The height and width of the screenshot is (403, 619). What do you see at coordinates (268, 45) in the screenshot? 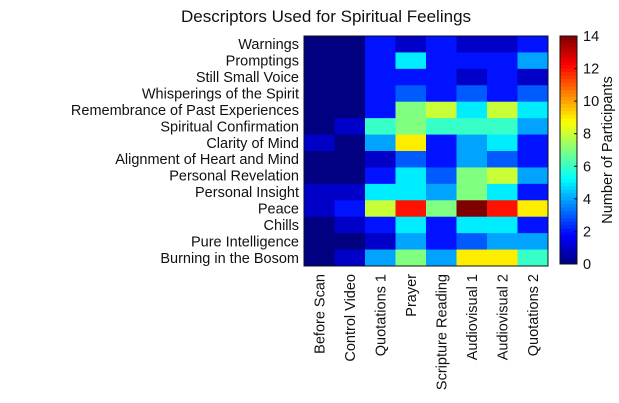
I see `row-label: Warnings` at bounding box center [268, 45].